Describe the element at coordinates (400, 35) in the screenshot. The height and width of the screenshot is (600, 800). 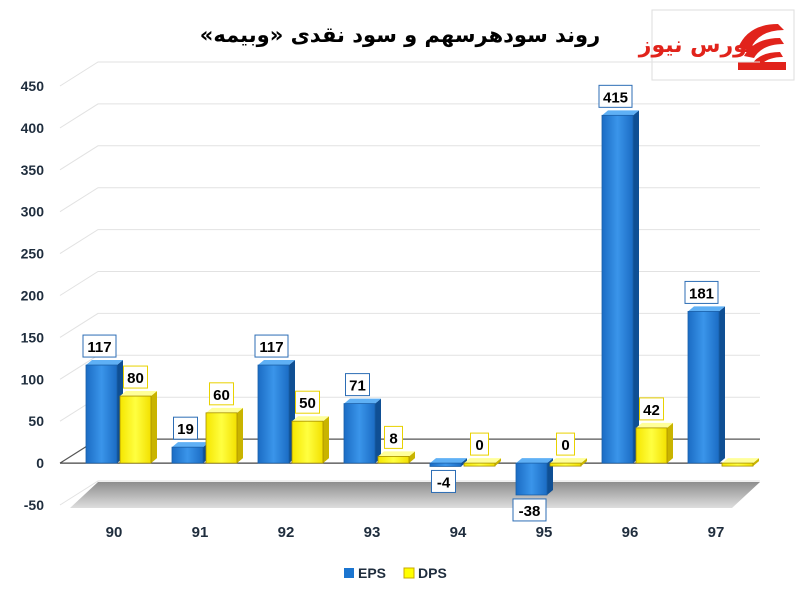
I see `chart-title: روند سودهرسهم و سود نقدی «وبیمه»` at that location.